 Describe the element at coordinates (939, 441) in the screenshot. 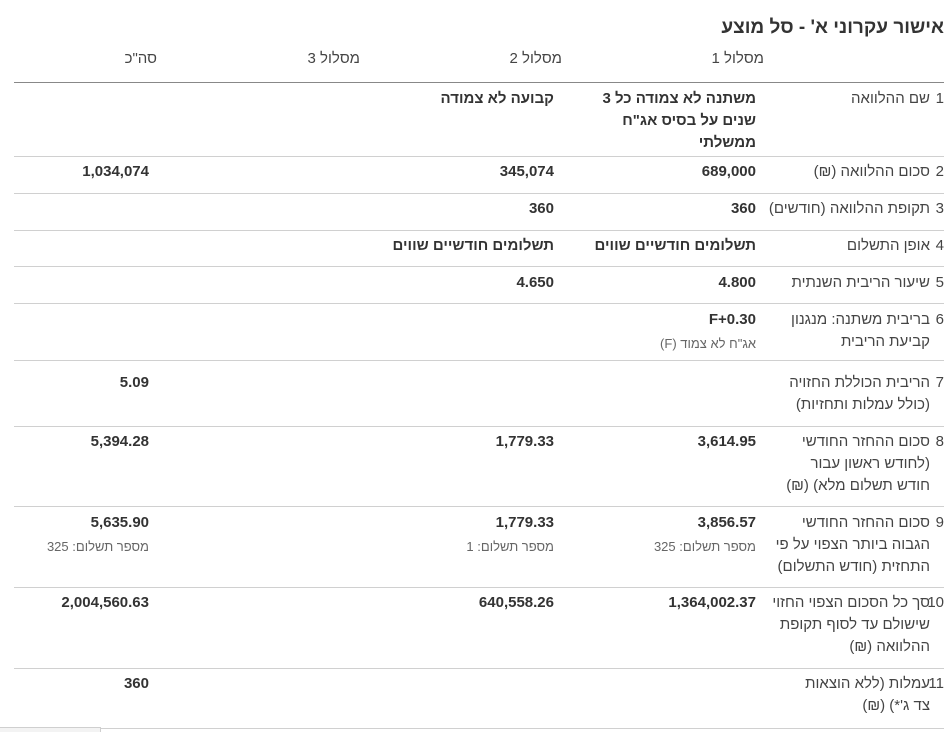

I see `row-number: 8` at that location.